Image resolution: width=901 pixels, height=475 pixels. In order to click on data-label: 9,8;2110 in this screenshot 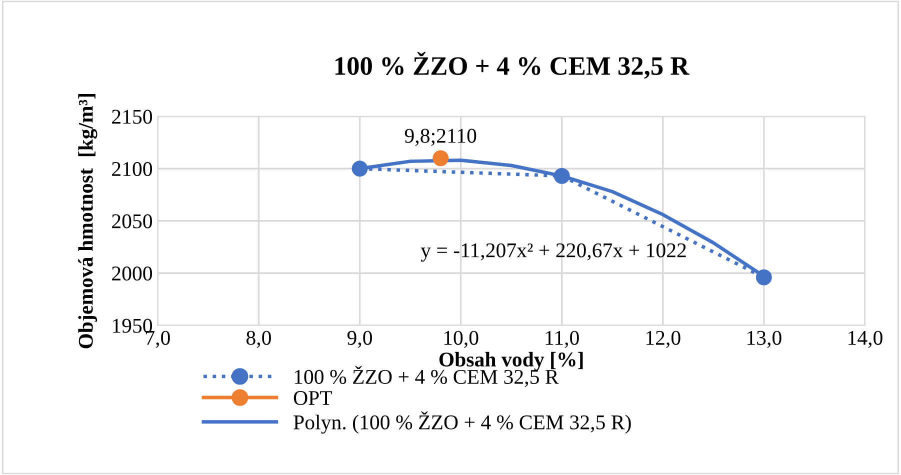, I will do `click(440, 137)`.